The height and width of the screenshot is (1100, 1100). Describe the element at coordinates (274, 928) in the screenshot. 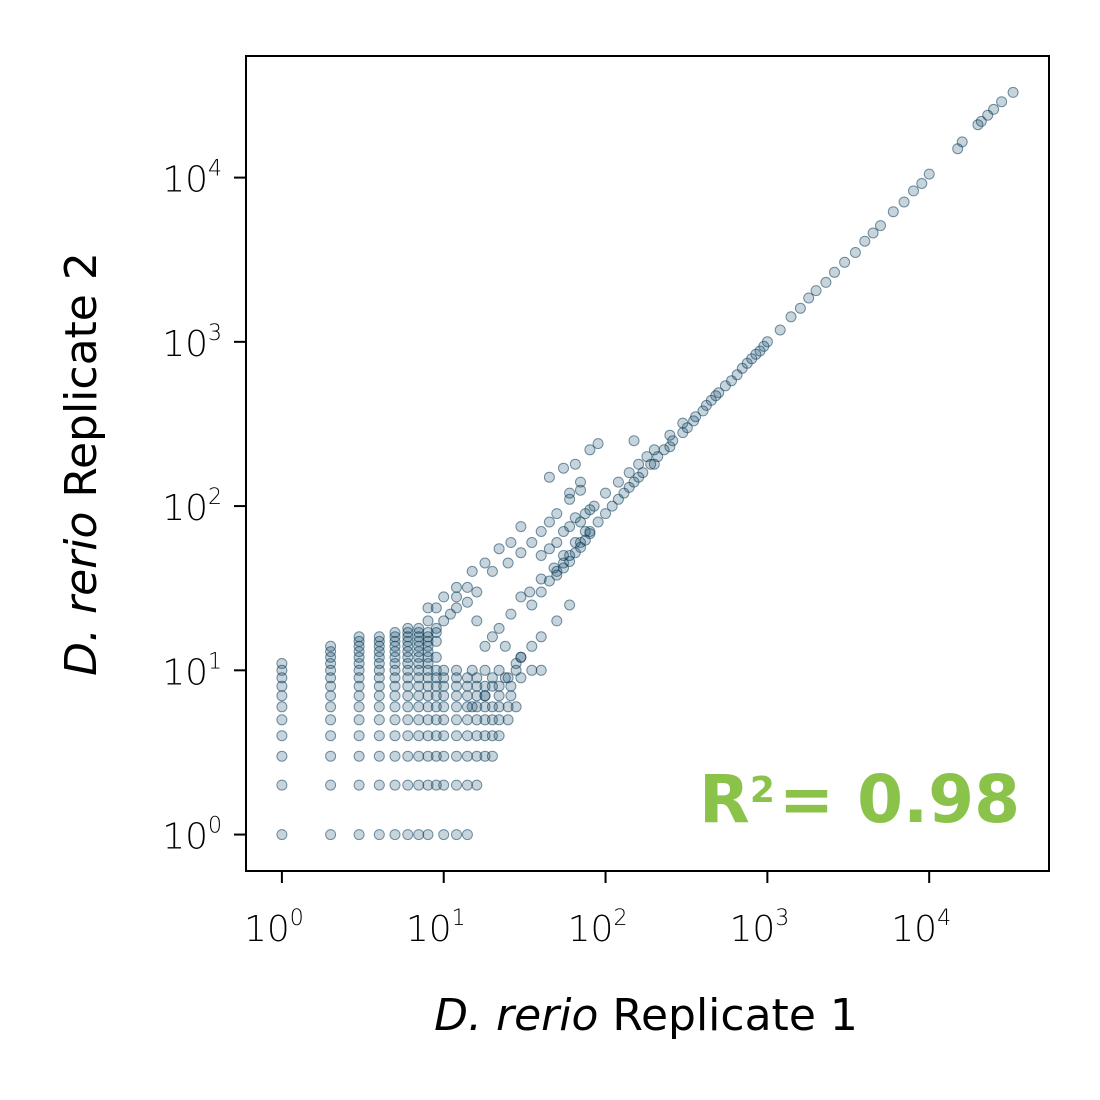

I see `x-tick-label: 100` at that location.